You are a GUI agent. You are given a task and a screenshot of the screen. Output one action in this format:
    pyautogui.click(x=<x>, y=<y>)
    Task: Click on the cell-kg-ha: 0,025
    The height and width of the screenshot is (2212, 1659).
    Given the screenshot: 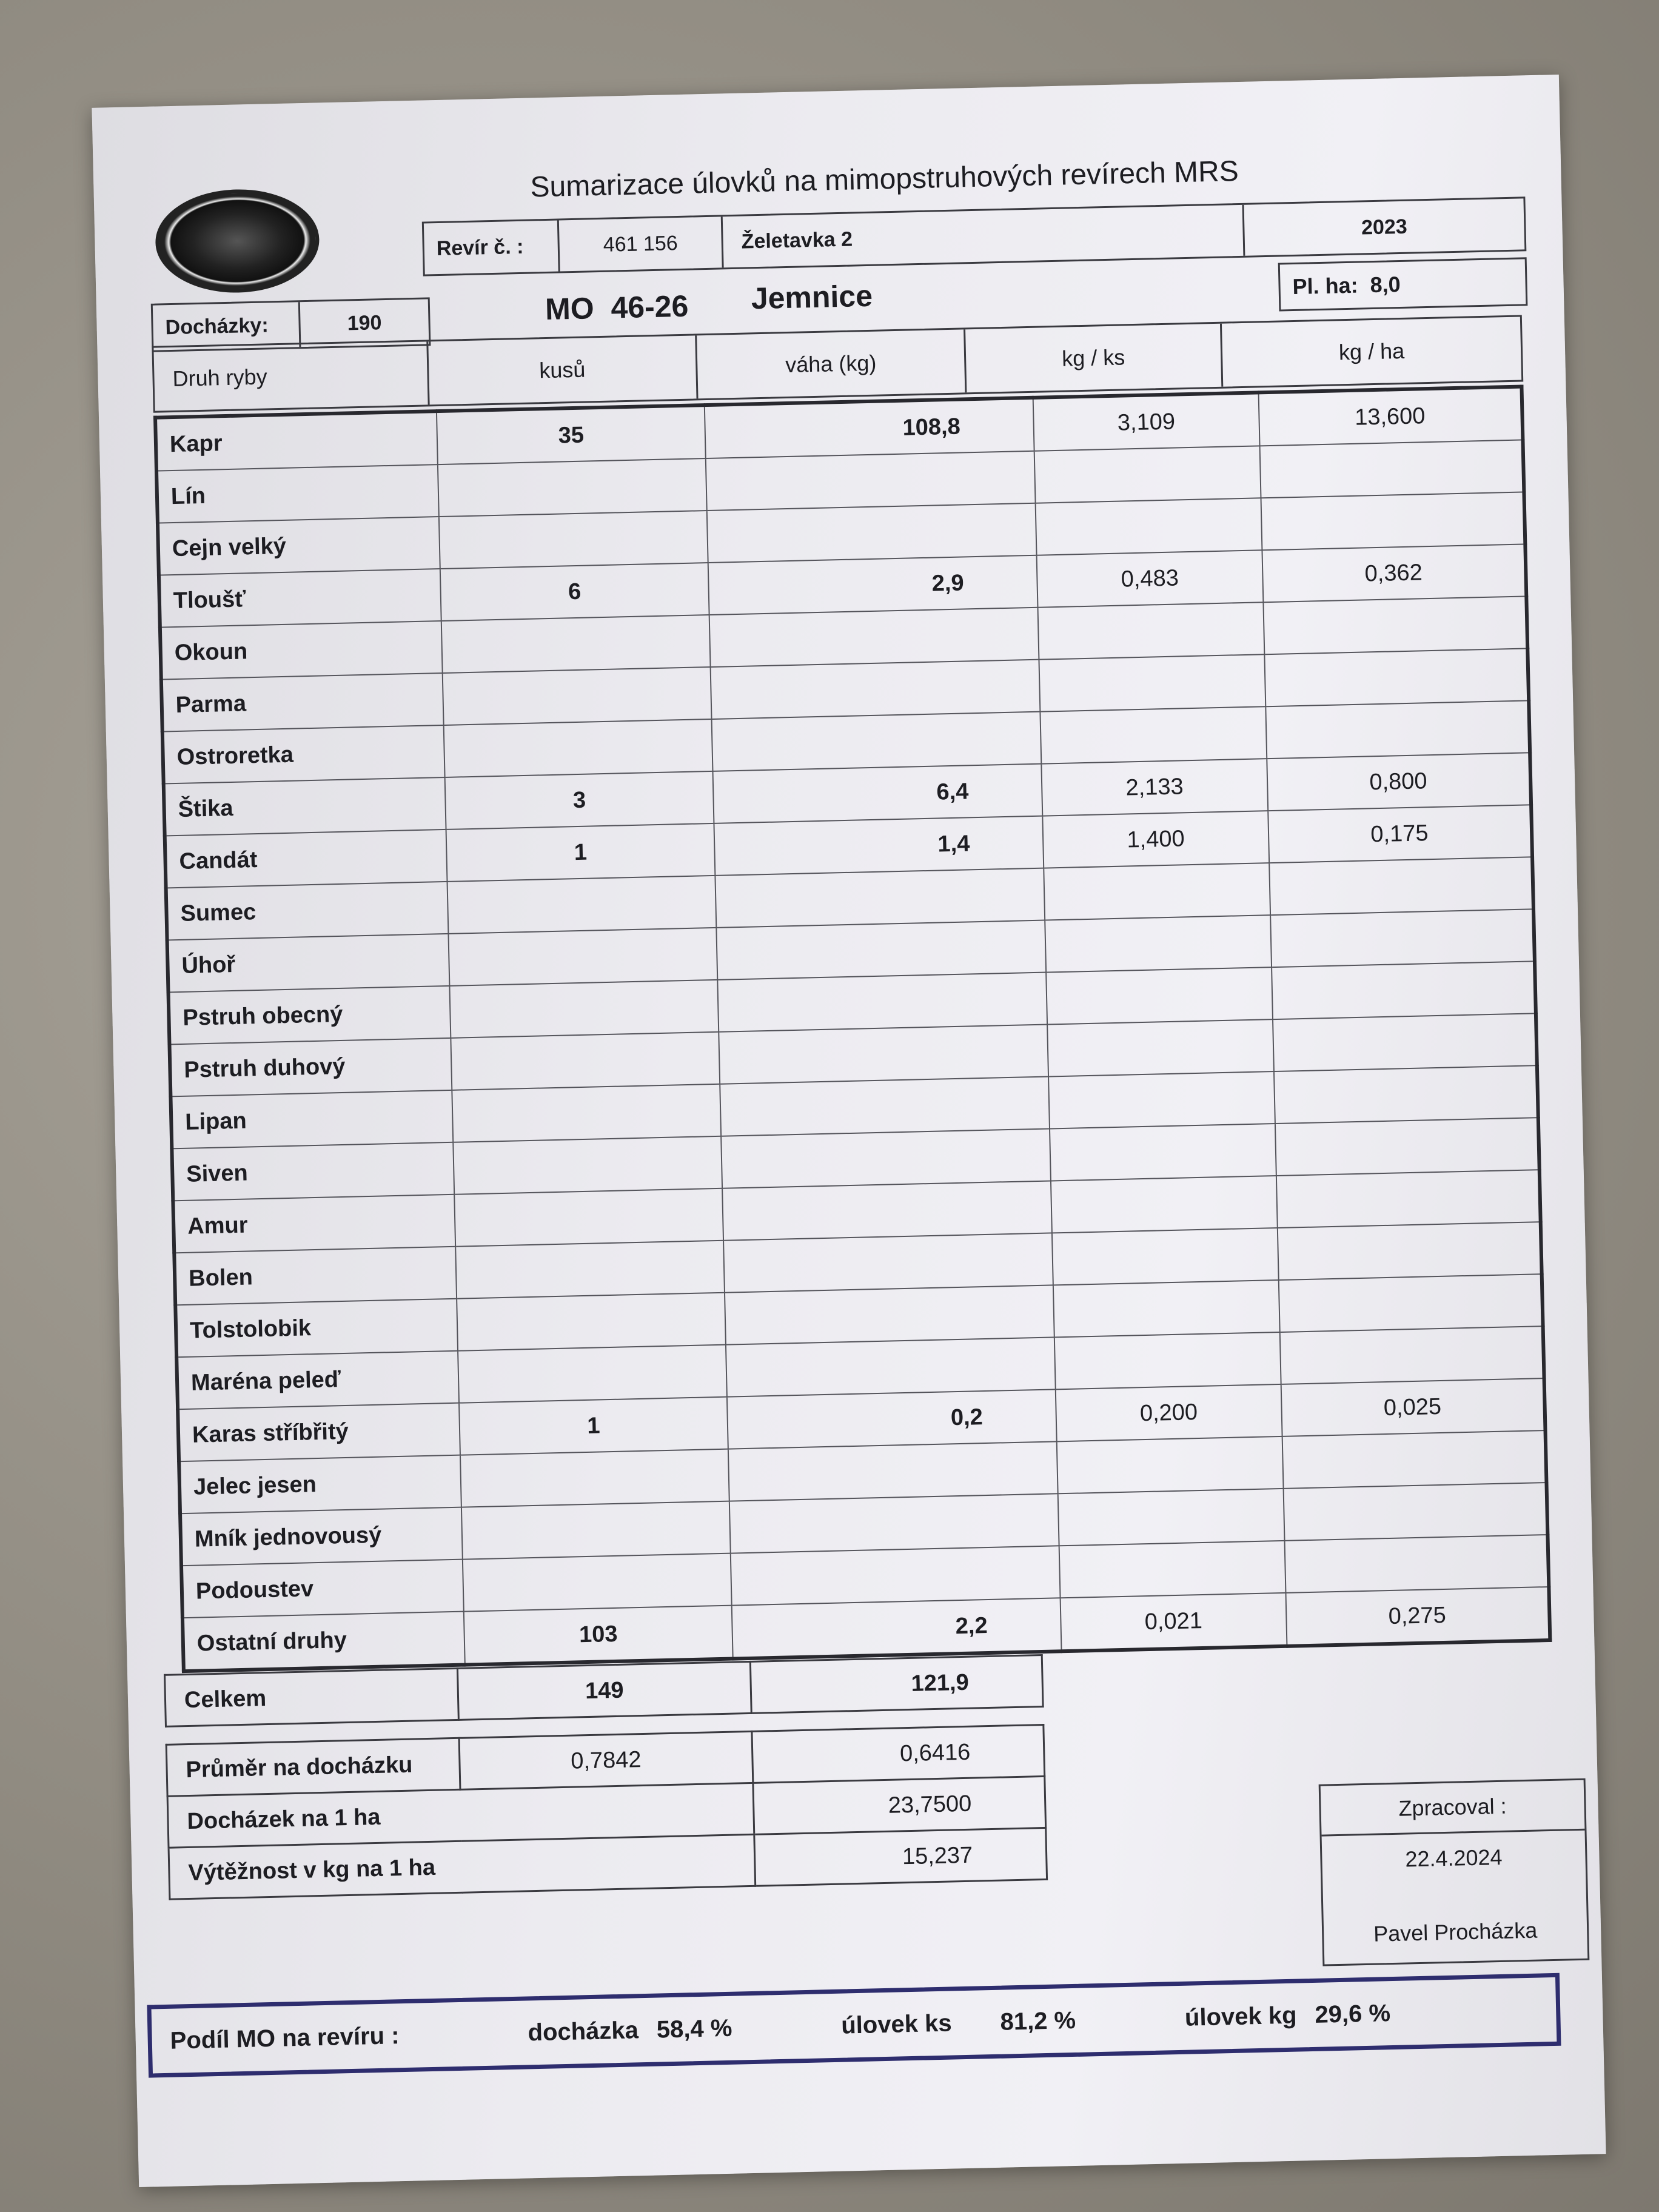 What is the action you would take?
    pyautogui.click(x=1413, y=1407)
    